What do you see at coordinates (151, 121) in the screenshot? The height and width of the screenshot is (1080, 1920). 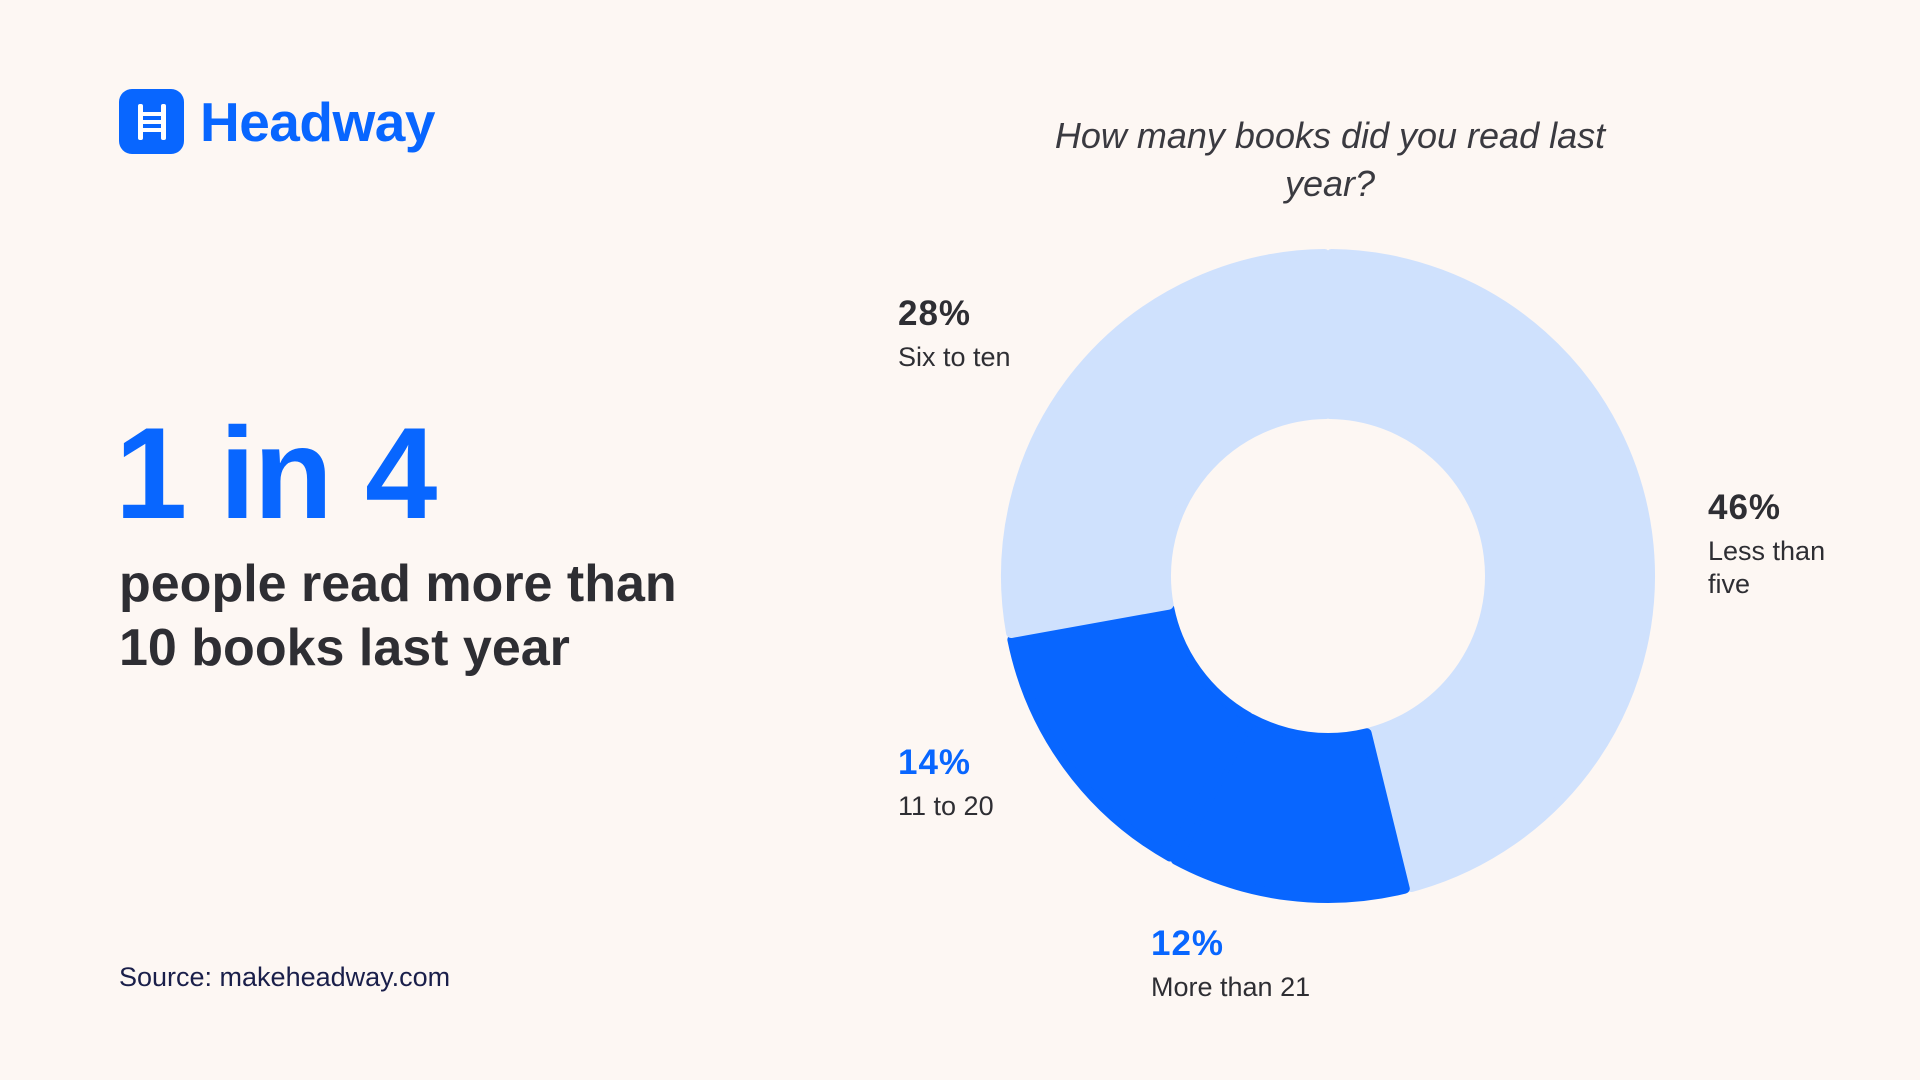 I see `ladder-book-icon` at bounding box center [151, 121].